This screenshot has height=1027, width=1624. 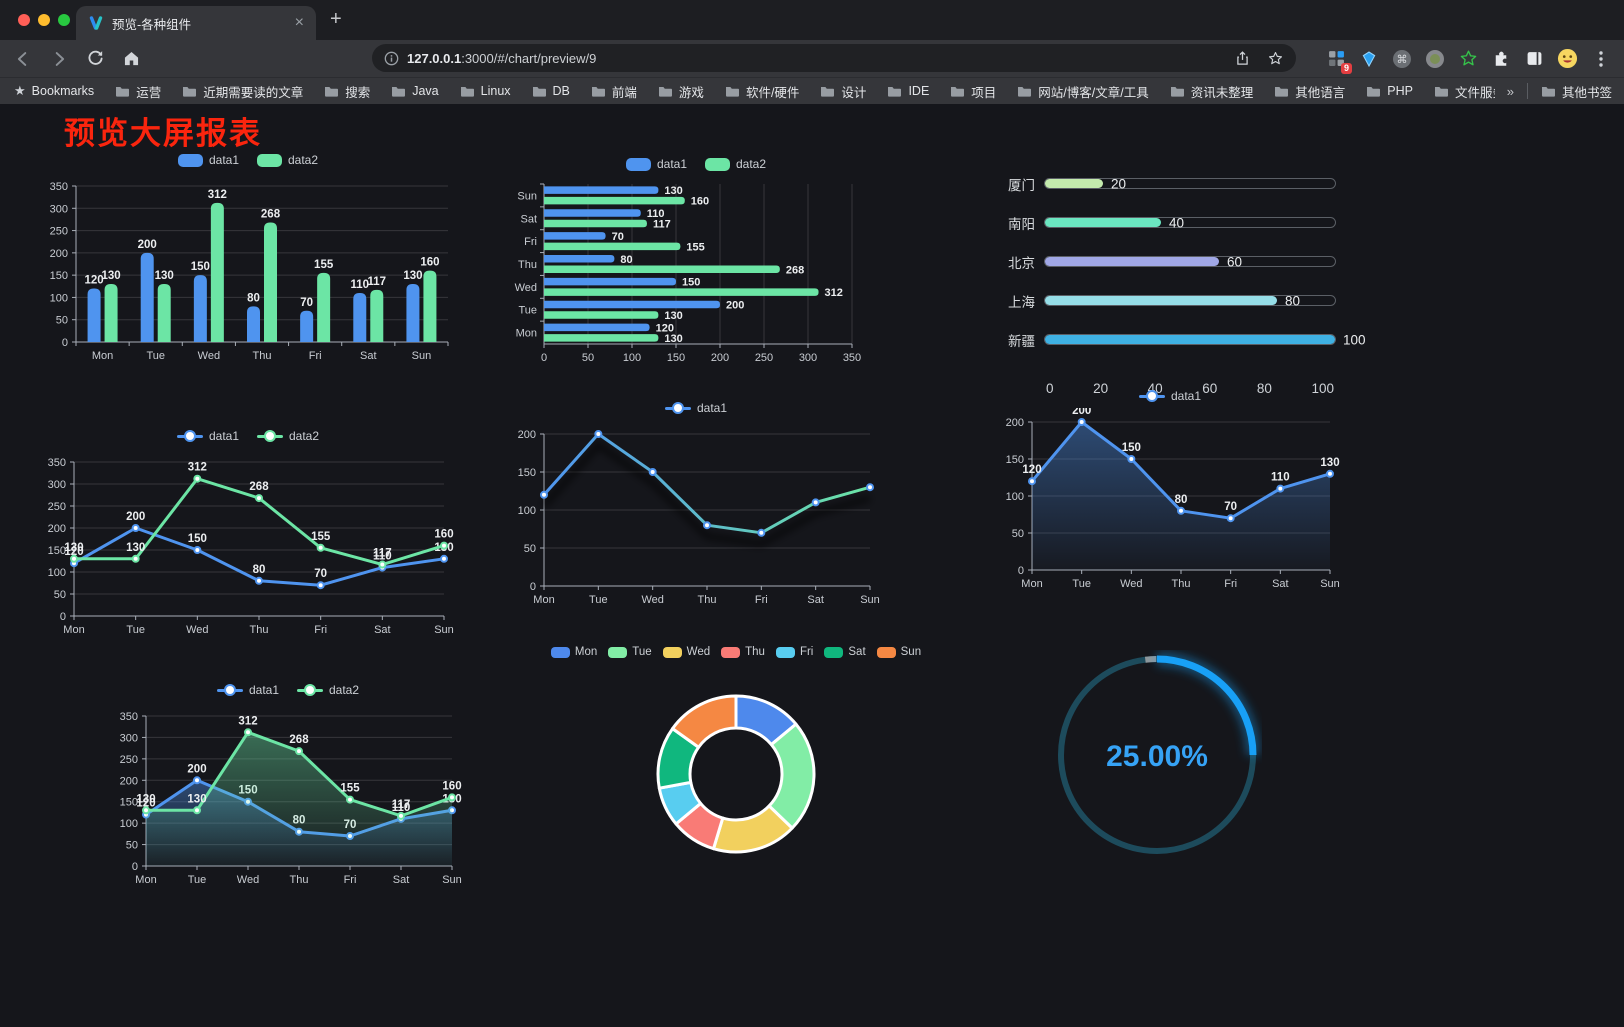 What do you see at coordinates (253, 92) in the screenshot?
I see `bookmark-folder-label: 近期需要读的文章` at bounding box center [253, 92].